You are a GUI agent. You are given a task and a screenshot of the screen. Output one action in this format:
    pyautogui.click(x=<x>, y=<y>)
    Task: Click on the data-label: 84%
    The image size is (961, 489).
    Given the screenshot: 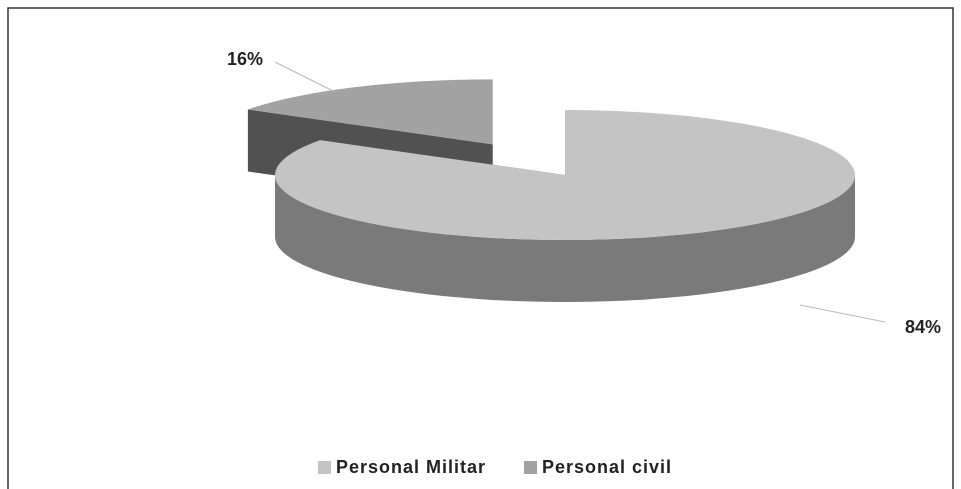 What is the action you would take?
    pyautogui.click(x=923, y=327)
    